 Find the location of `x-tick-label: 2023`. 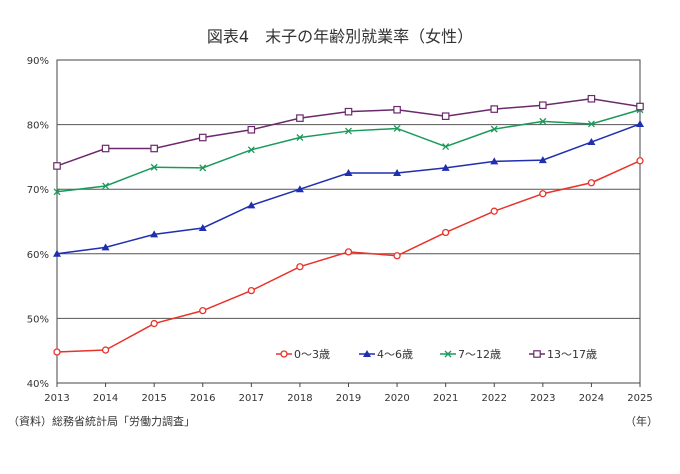

x-tick-label: 2023 is located at coordinates (542, 398).